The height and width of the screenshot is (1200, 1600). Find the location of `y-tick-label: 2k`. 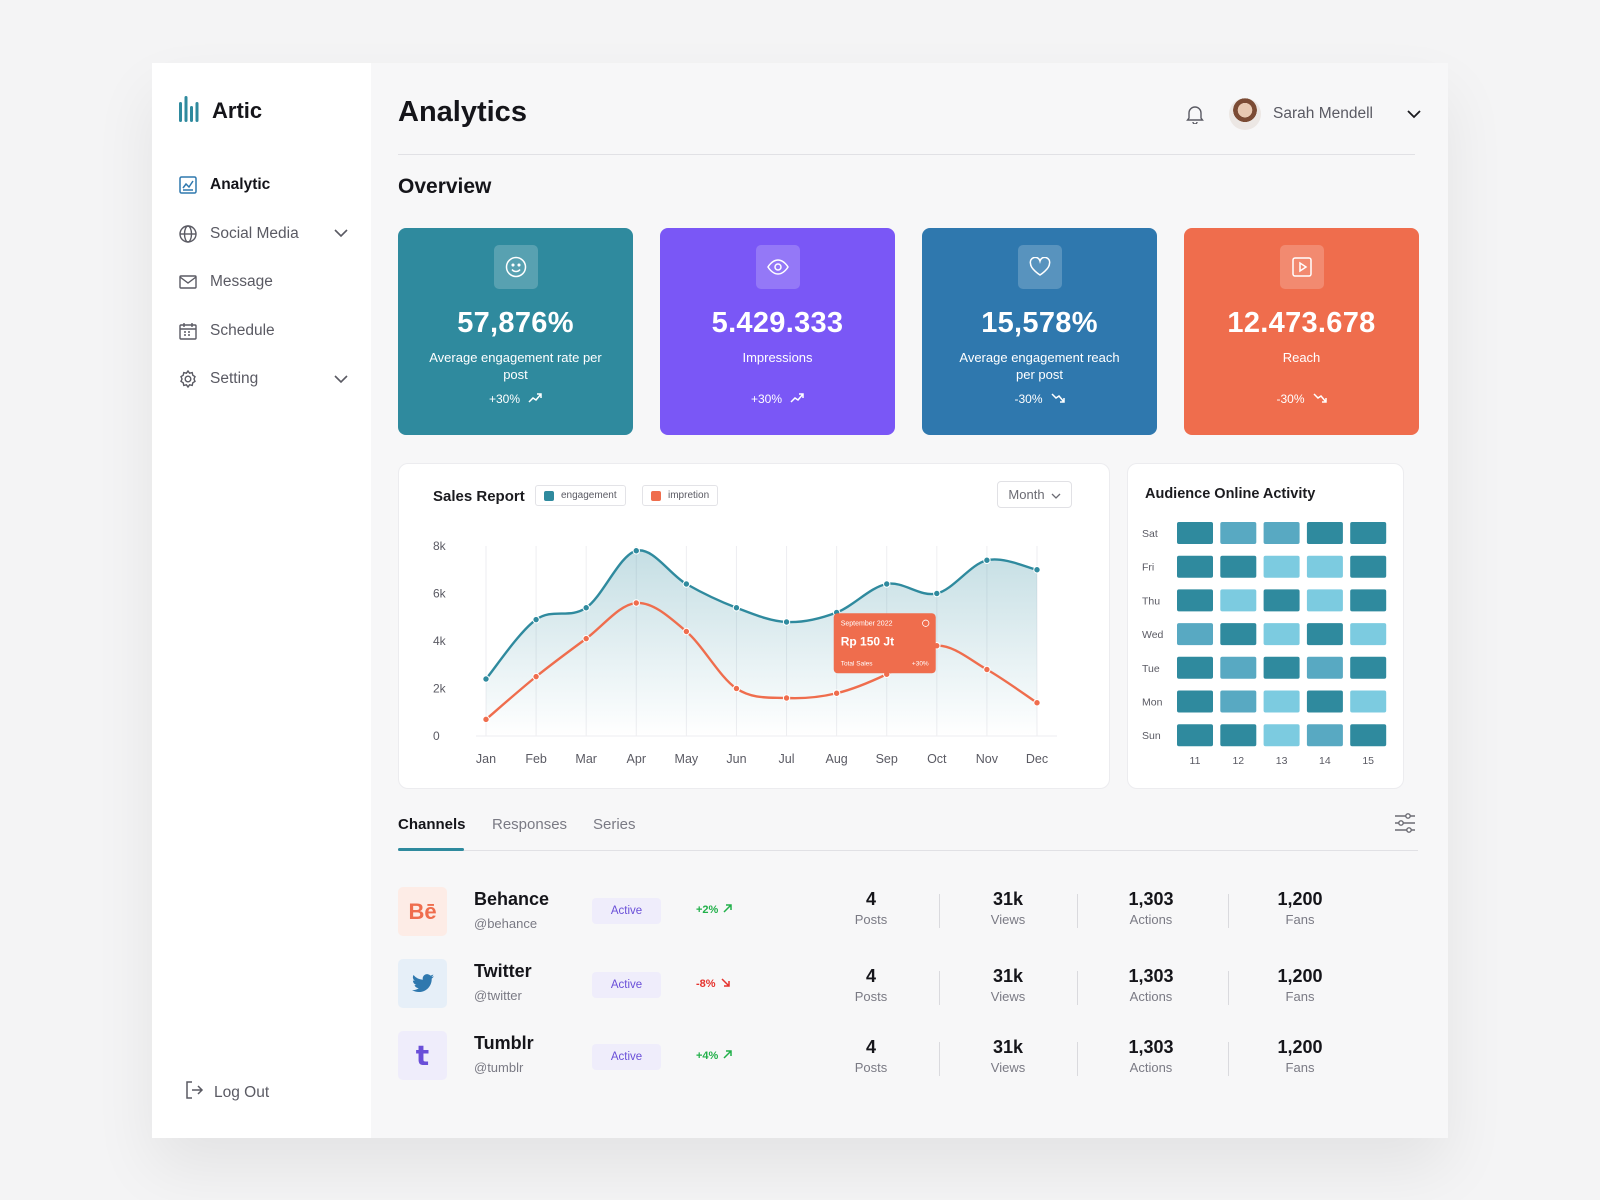

y-tick-label: 2k is located at coordinates (440, 689).